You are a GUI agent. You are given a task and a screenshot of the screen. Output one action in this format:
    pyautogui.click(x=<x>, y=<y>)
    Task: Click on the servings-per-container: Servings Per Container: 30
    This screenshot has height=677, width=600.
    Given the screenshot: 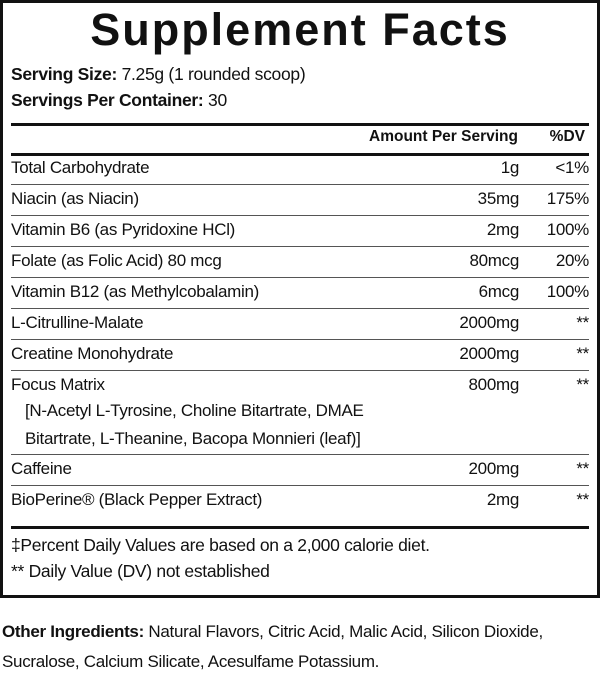 What is the action you would take?
    pyautogui.click(x=119, y=100)
    